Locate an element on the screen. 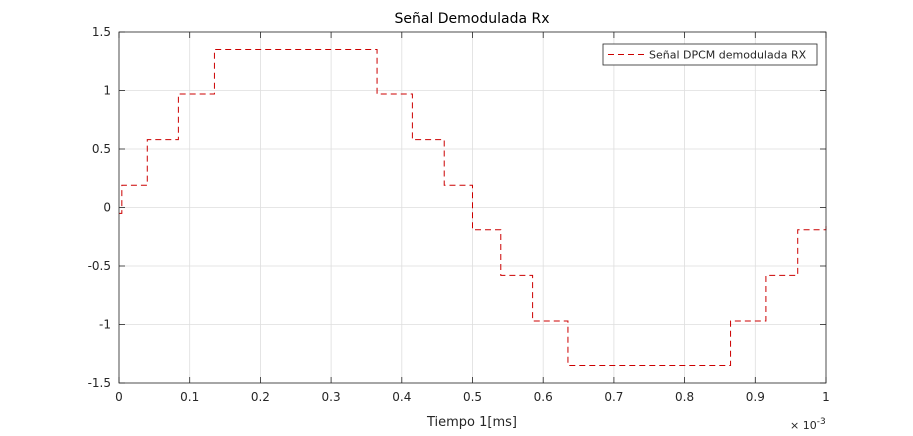  x-tick-labels: 0 0.1 0.2 0.3 0.4 0.5 0.6 0.7 0.8 0.9 1 is located at coordinates (472, 397).